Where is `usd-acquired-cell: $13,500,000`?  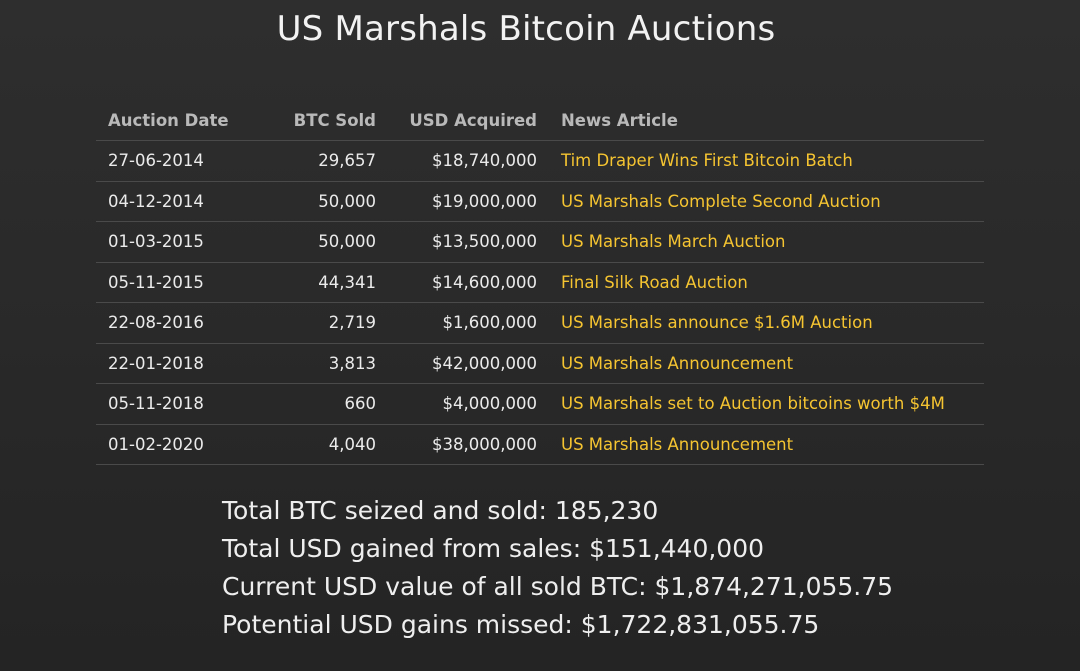 usd-acquired-cell: $13,500,000 is located at coordinates (468, 242).